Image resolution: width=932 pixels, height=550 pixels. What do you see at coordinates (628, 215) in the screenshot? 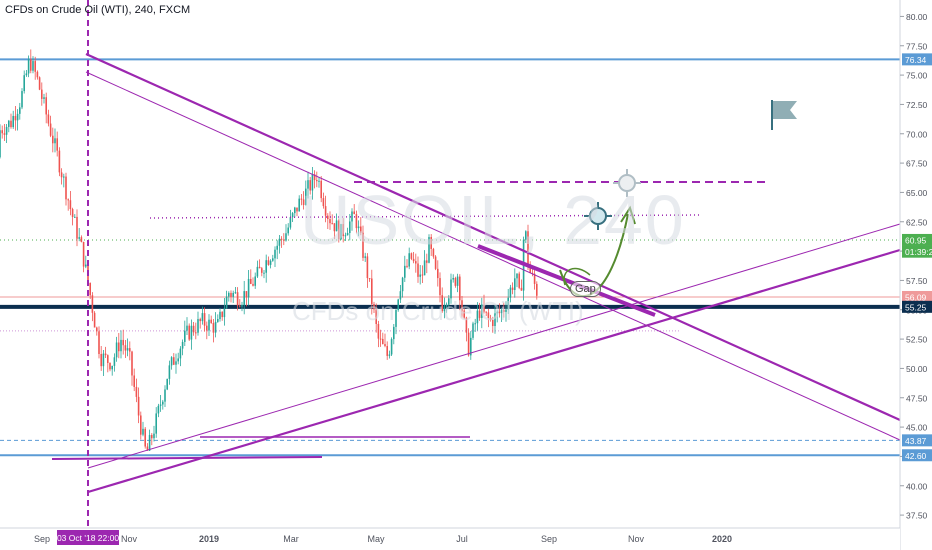
I see `projection-arrow-head` at bounding box center [628, 215].